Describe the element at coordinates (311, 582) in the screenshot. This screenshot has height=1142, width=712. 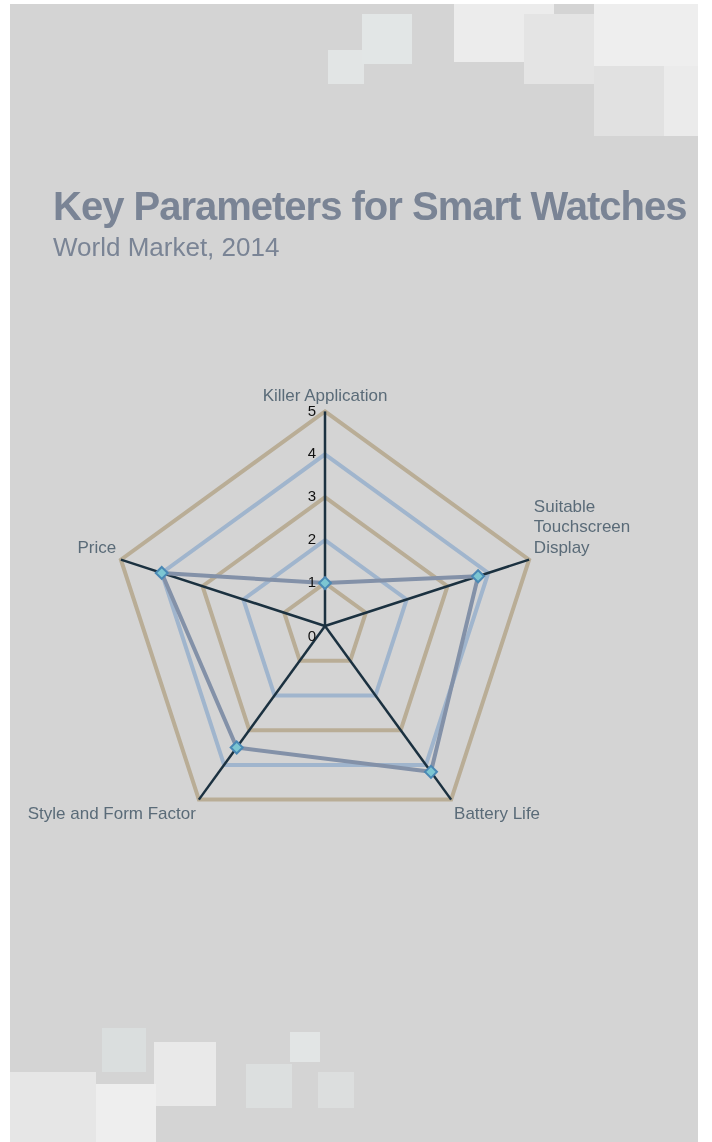
I see `y-tick-label: 1` at that location.